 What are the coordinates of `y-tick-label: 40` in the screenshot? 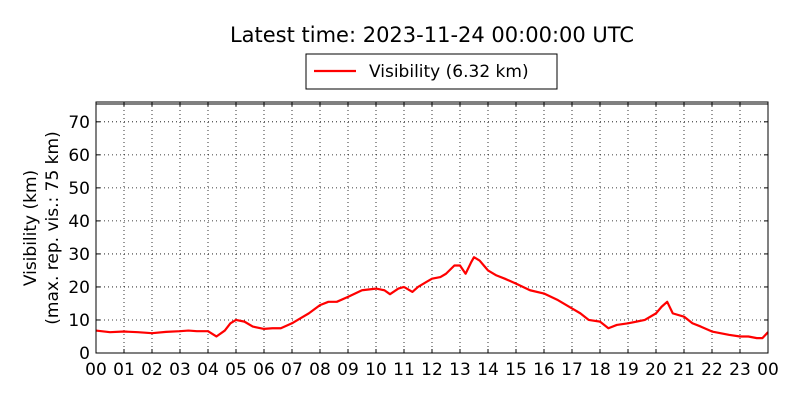 It's located at (79, 222).